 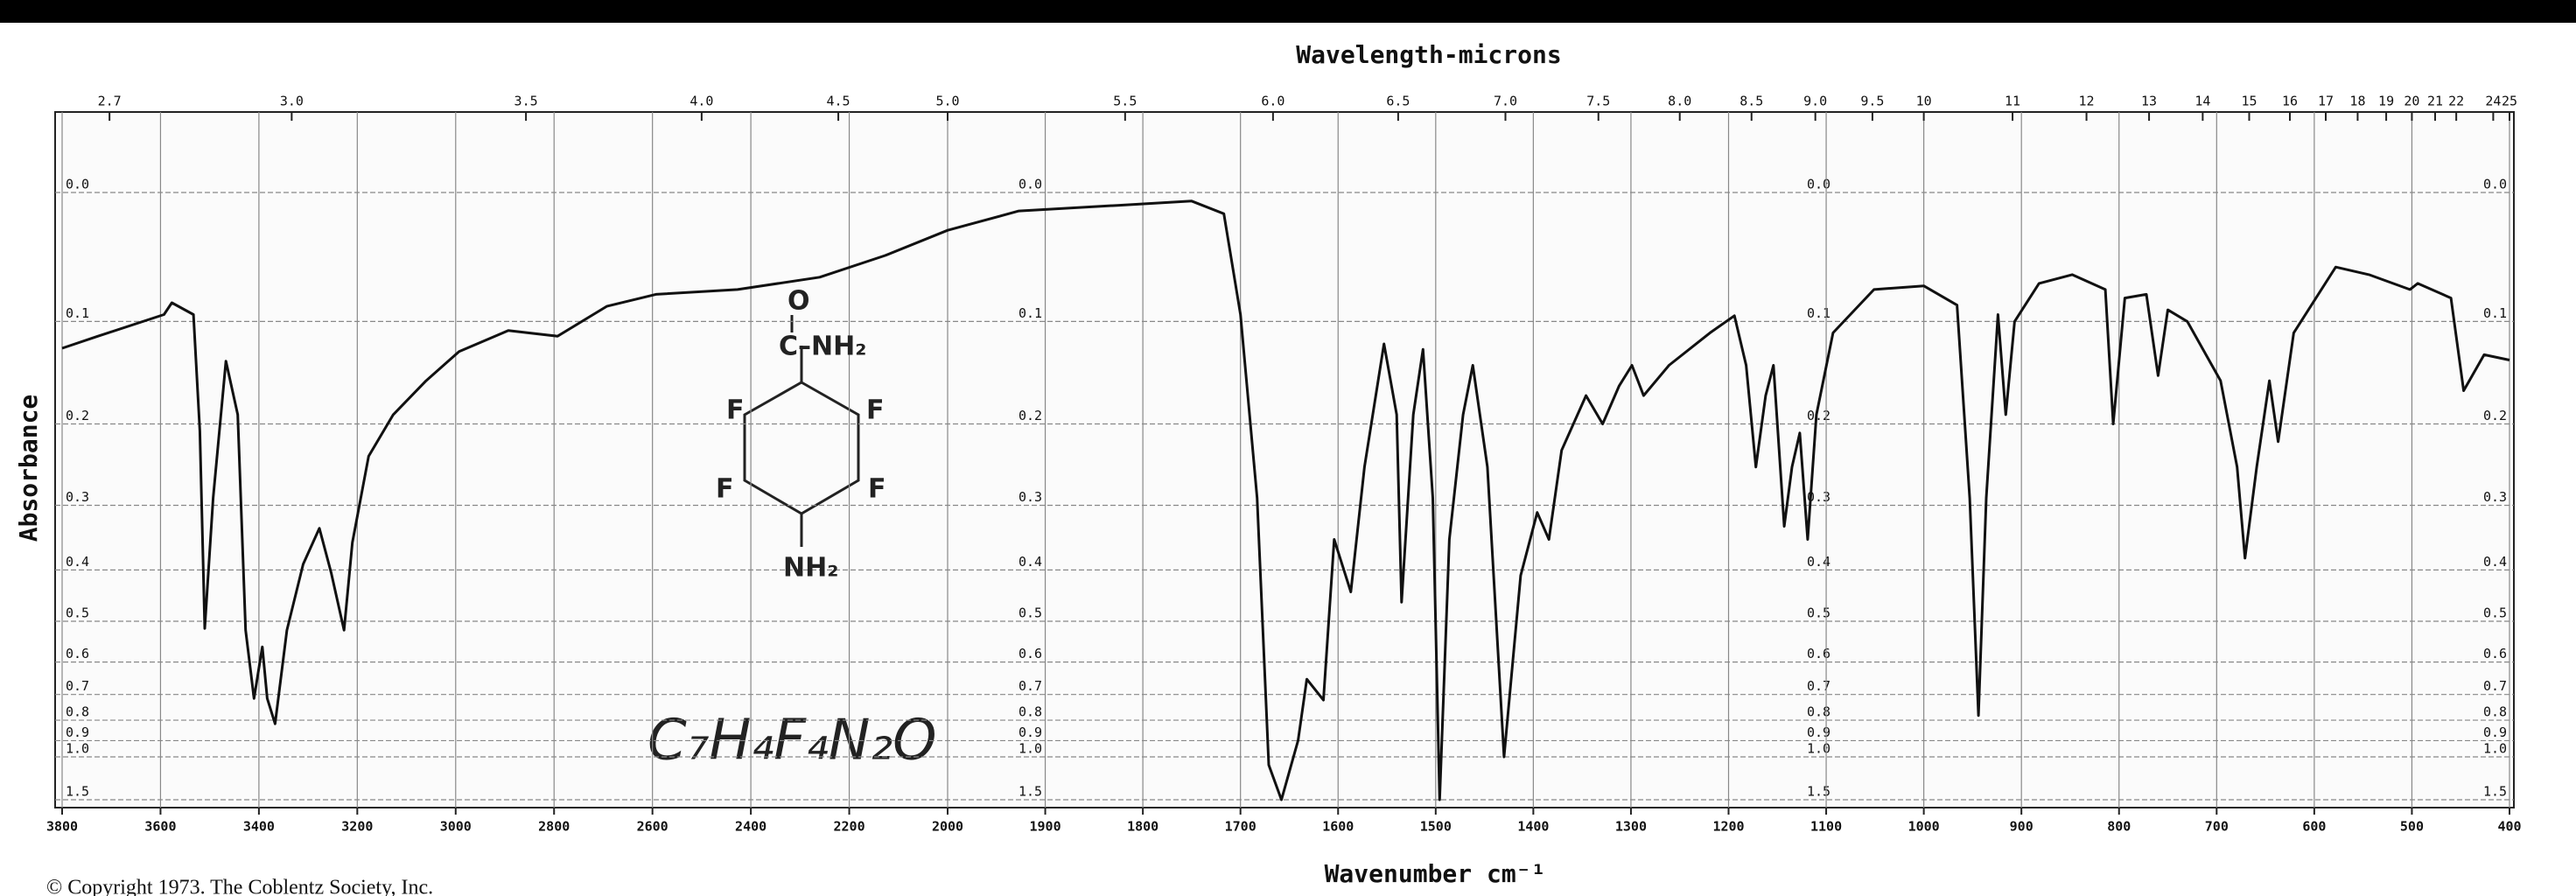 What do you see at coordinates (1030, 732) in the screenshot?
I see `y-tick-label: 0.9` at bounding box center [1030, 732].